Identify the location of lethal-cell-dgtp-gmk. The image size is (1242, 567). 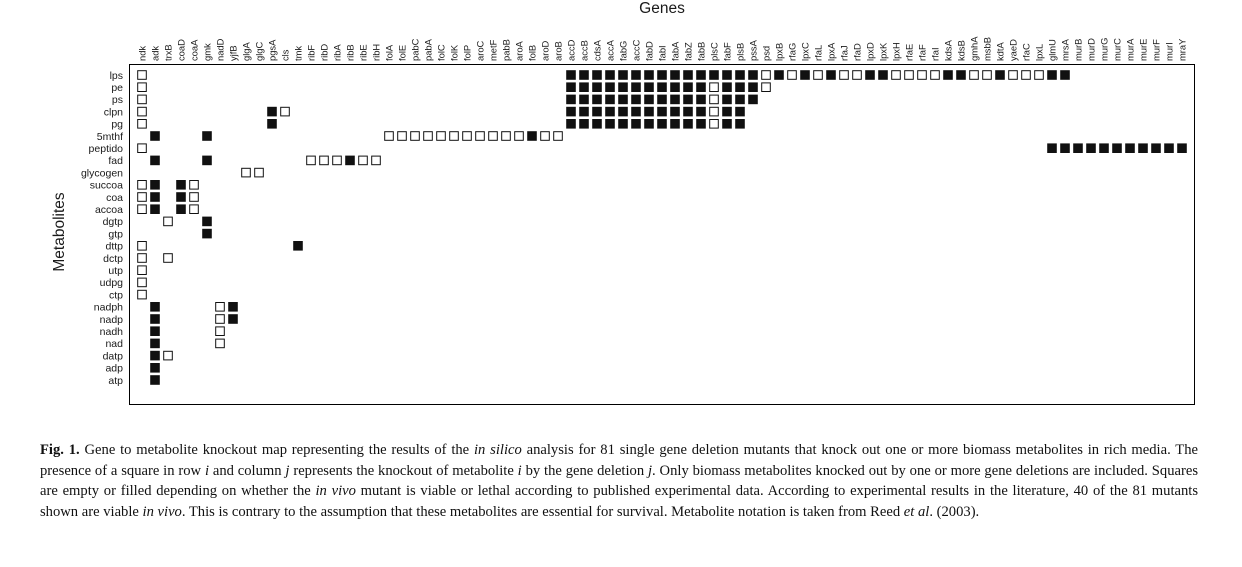
(207, 221).